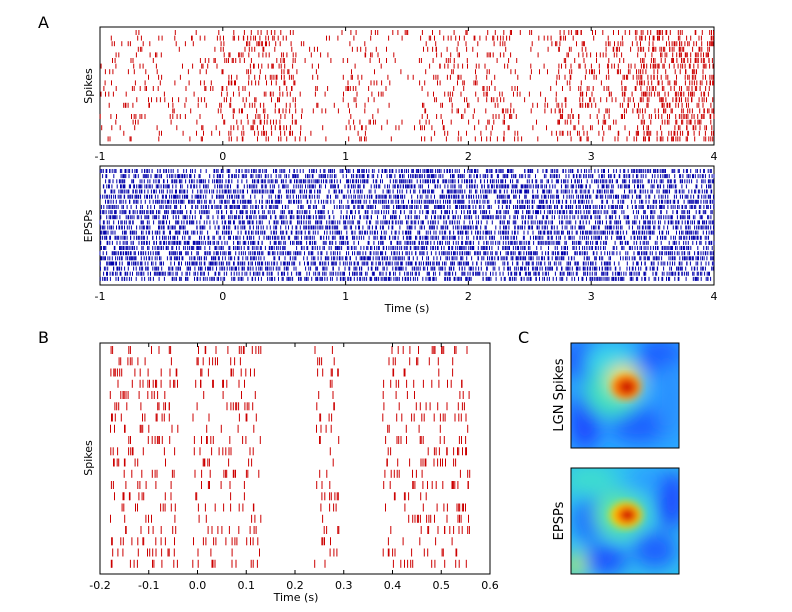  I want to click on panel-a-spikes-marks, so click(407, 86).